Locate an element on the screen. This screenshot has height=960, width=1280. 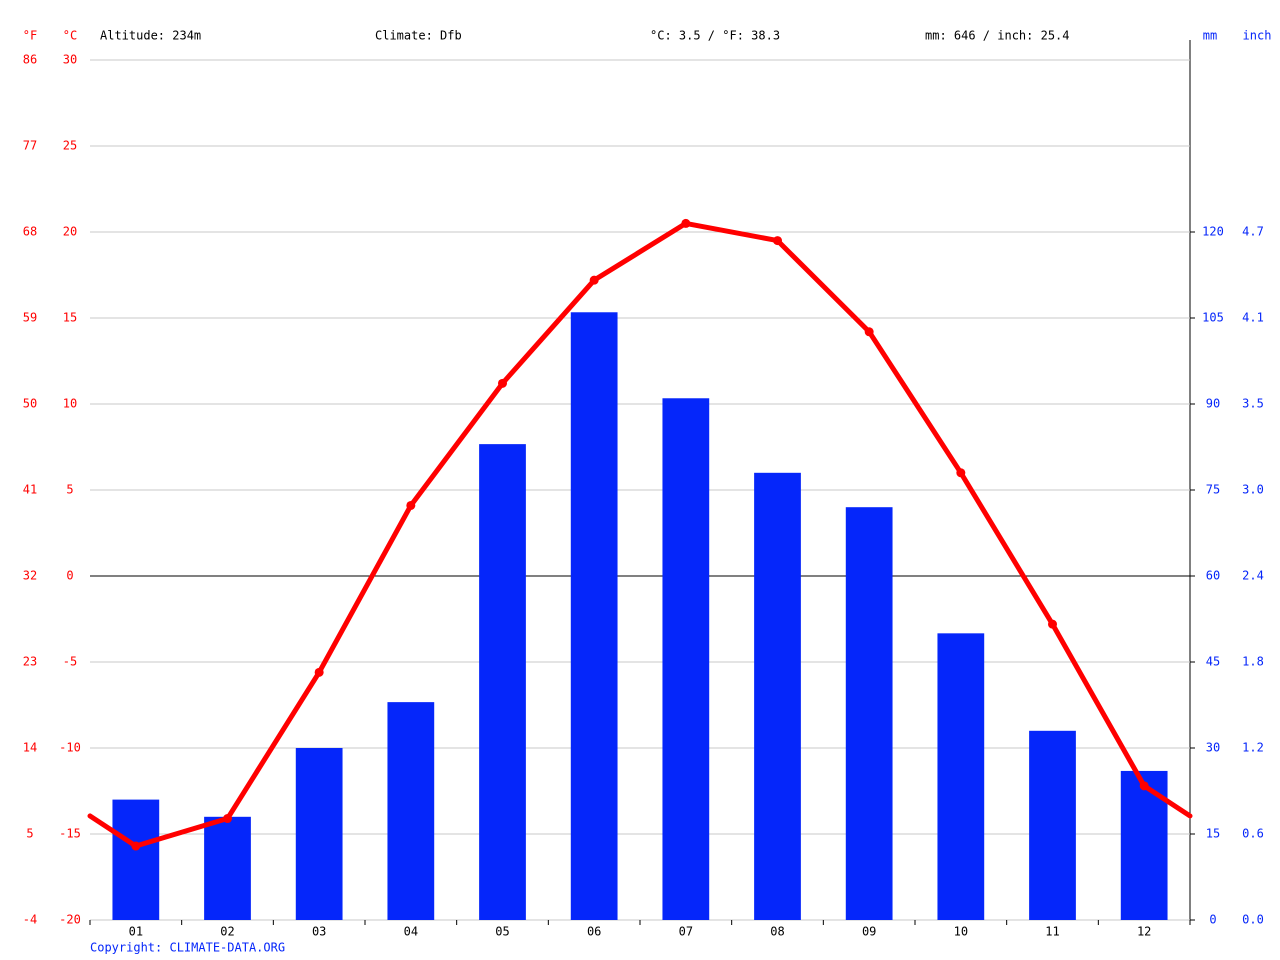
y-tick-label-f: 59 is located at coordinates (30, 318).